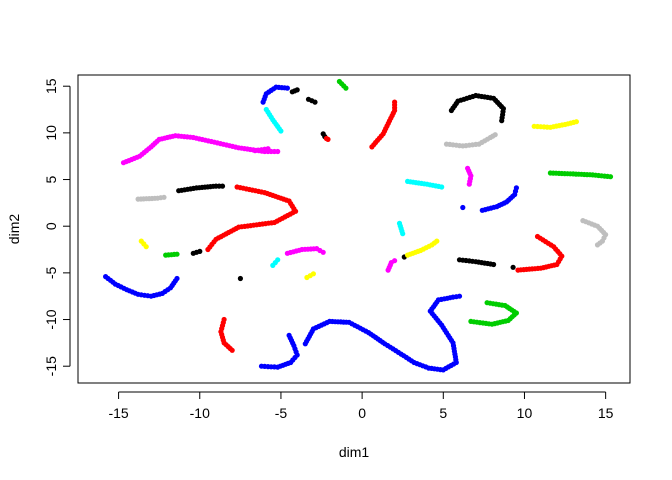  What do you see at coordinates (362, 413) in the screenshot?
I see `x-tick-label: 0` at bounding box center [362, 413].